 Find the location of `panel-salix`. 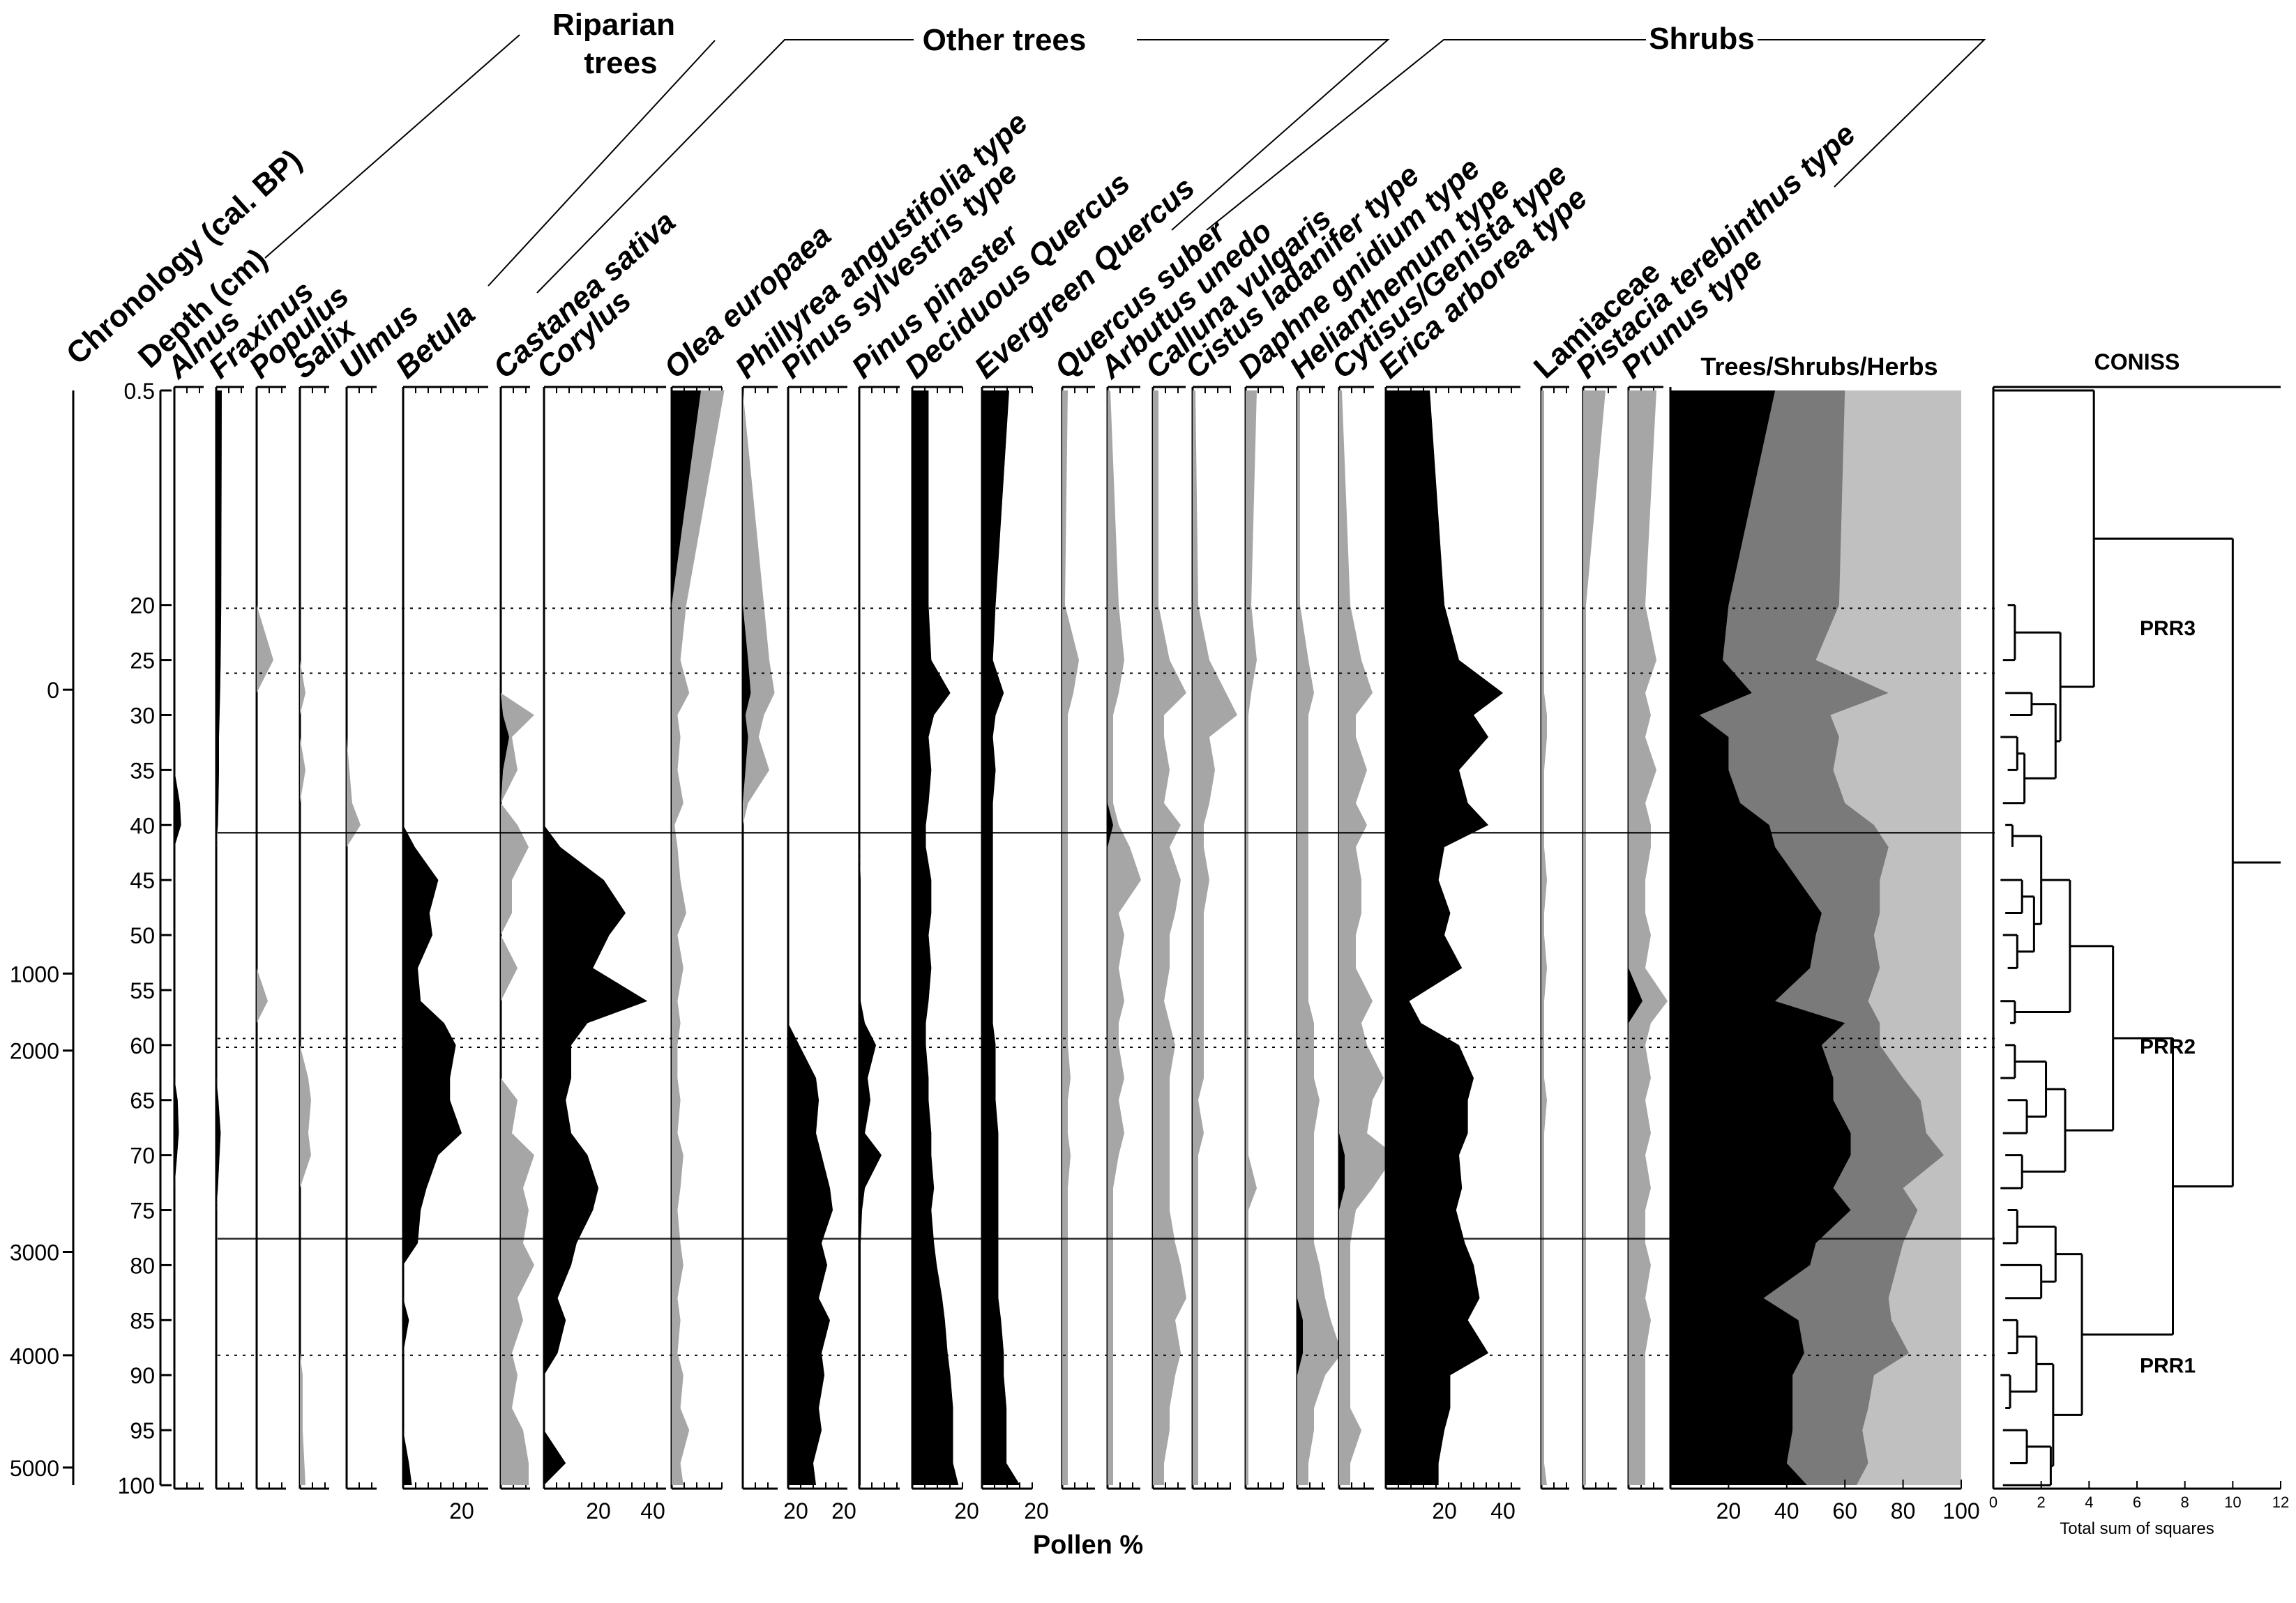

panel-salix is located at coordinates (314, 938).